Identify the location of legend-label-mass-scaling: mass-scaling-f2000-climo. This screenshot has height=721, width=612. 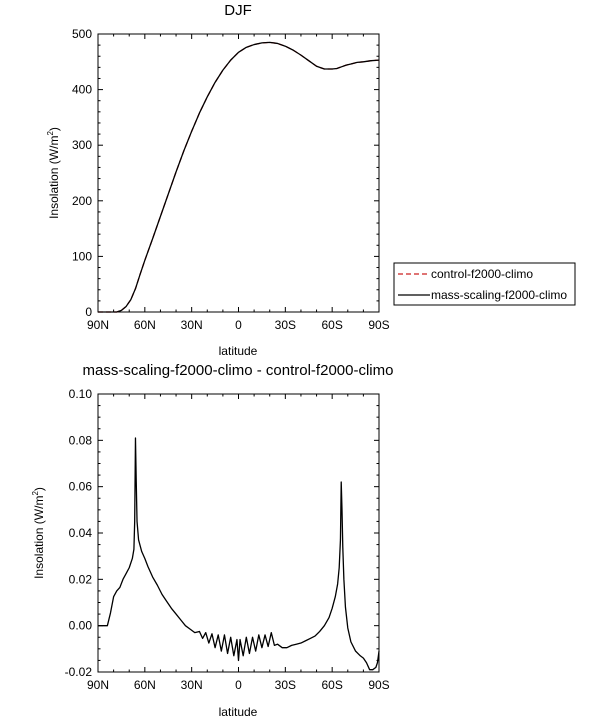
(499, 295).